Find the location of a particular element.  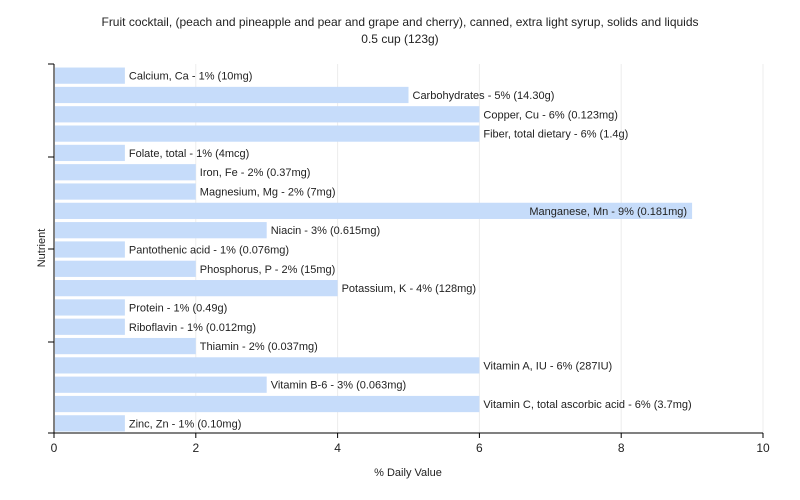

x-tick-label: 10 is located at coordinates (763, 448).